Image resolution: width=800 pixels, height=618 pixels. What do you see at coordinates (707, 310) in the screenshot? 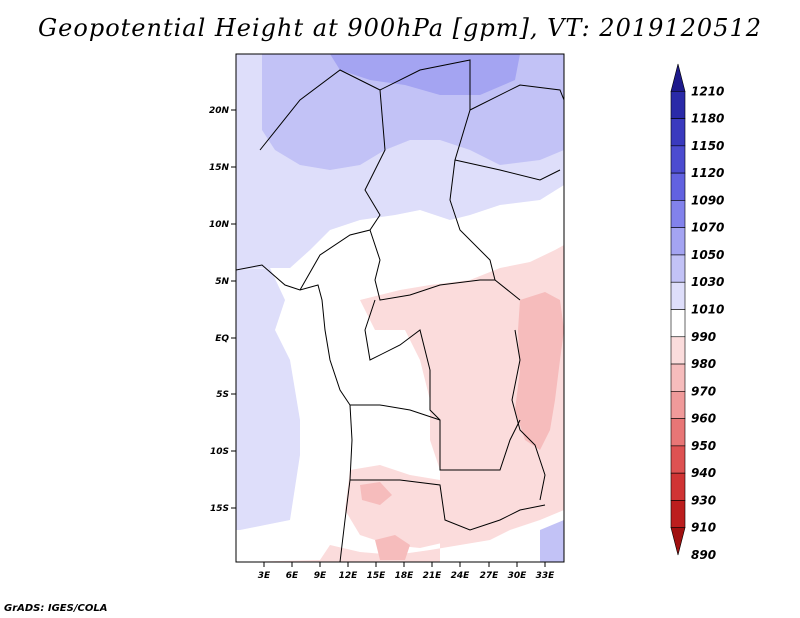
I see `colorbar-label-1010: 1010` at bounding box center [707, 310].